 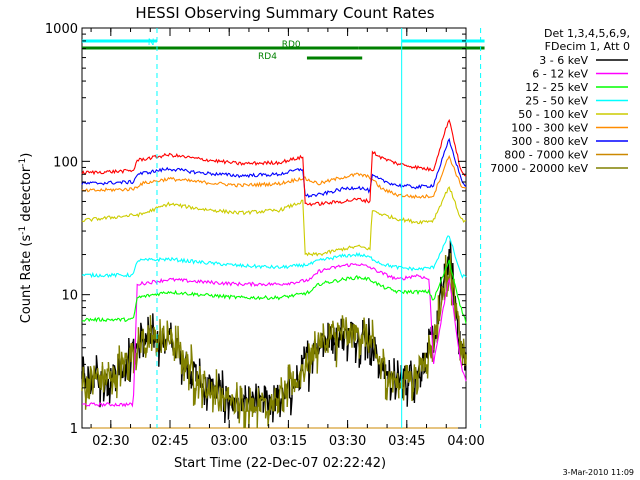 What do you see at coordinates (23, 162) in the screenshot?
I see `y-axis-label-sup2: -1` at bounding box center [23, 162].